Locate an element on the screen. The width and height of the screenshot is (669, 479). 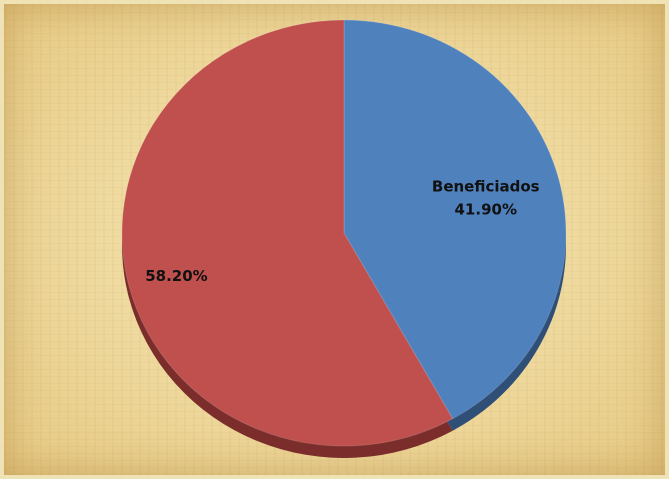
slice-value-label: 58.20% is located at coordinates (176, 276).